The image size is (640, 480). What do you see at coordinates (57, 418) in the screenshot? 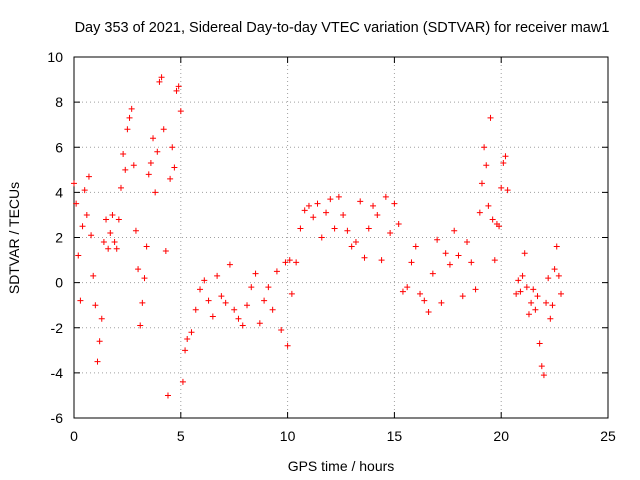
I see `y-tick-label: -6` at bounding box center [57, 418].